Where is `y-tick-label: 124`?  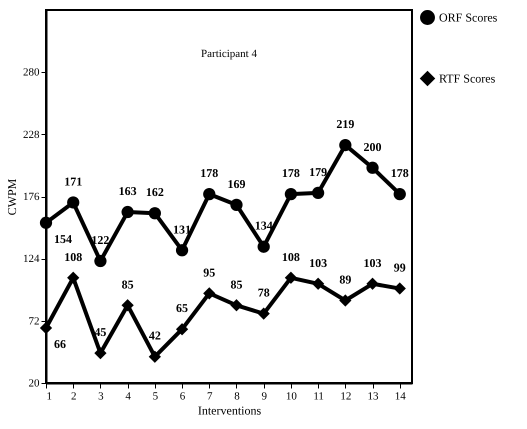 y-tick-label: 124 is located at coordinates (31, 259).